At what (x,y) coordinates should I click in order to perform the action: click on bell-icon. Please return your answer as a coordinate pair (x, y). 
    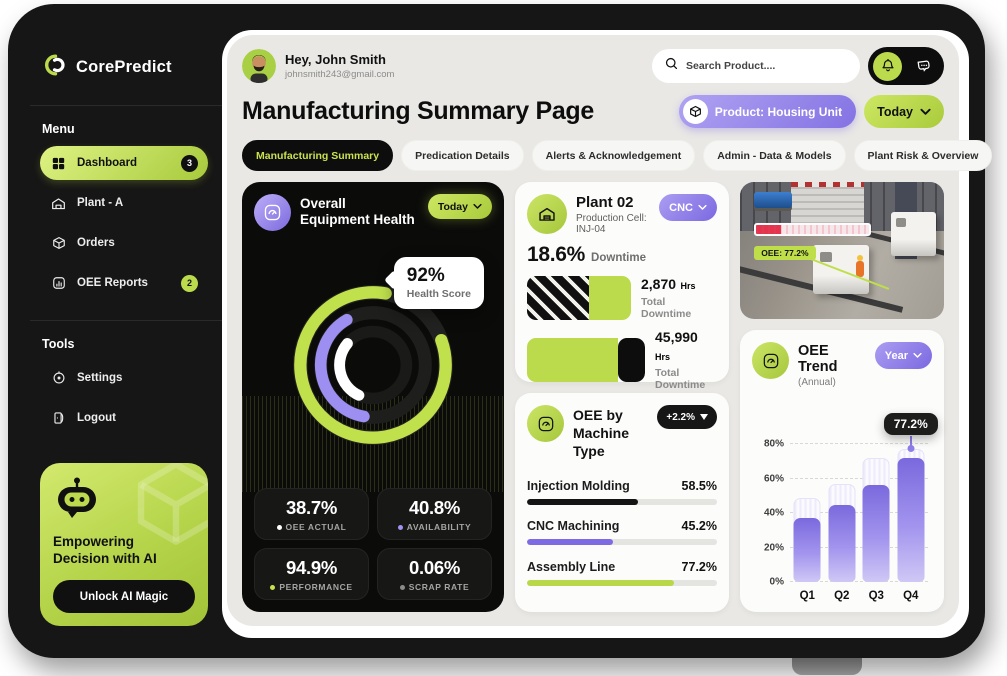
    Looking at the image, I should click on (887, 66).